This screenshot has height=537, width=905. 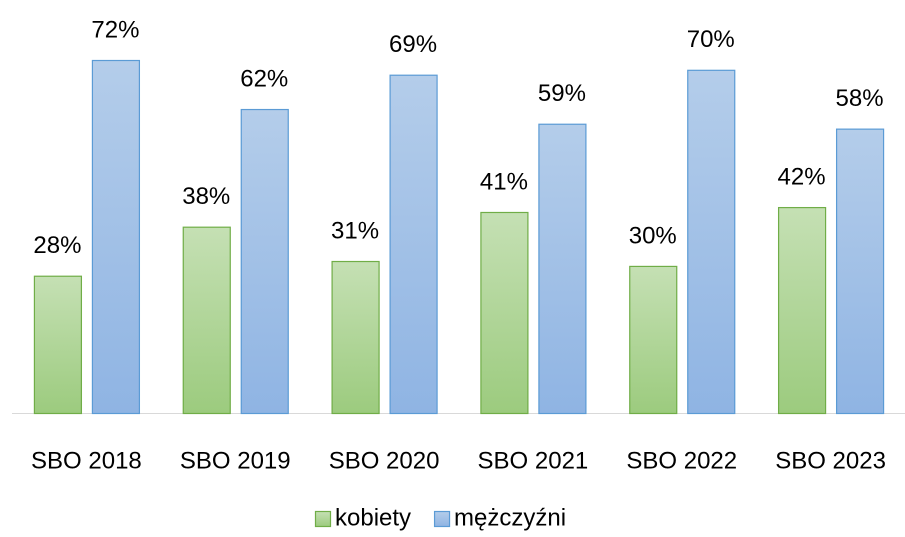 What do you see at coordinates (711, 39) in the screenshot?
I see `data-label: 70%` at bounding box center [711, 39].